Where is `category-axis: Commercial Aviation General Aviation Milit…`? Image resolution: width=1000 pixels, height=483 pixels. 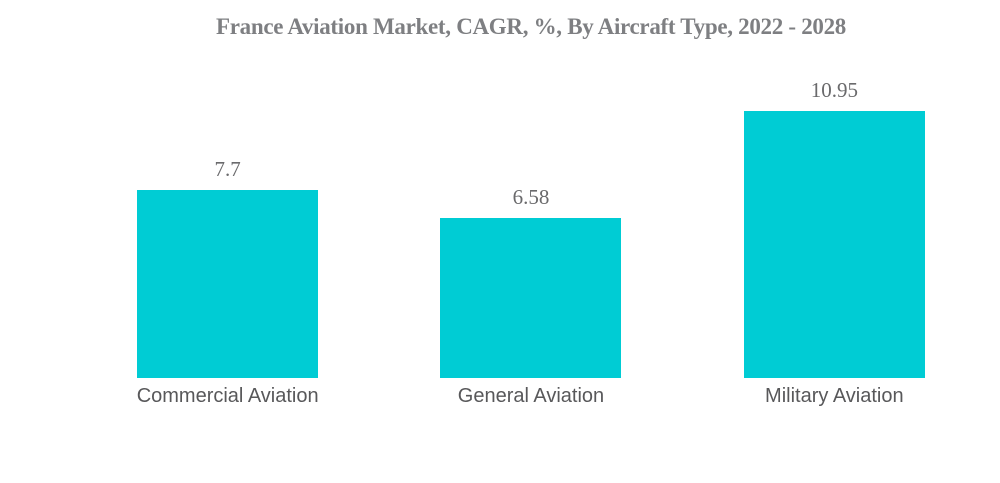 category-axis: Commercial Aviation General Aviation Milit… is located at coordinates (531, 396).